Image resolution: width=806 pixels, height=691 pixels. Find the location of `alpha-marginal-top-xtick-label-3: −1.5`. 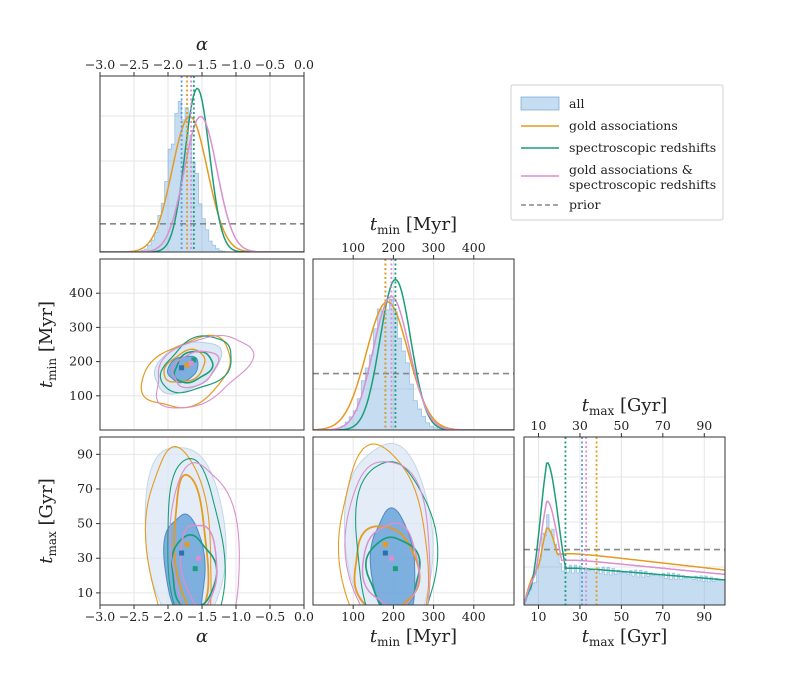

alpha-marginal-top-xtick-label-3: −1.5 is located at coordinates (202, 64).